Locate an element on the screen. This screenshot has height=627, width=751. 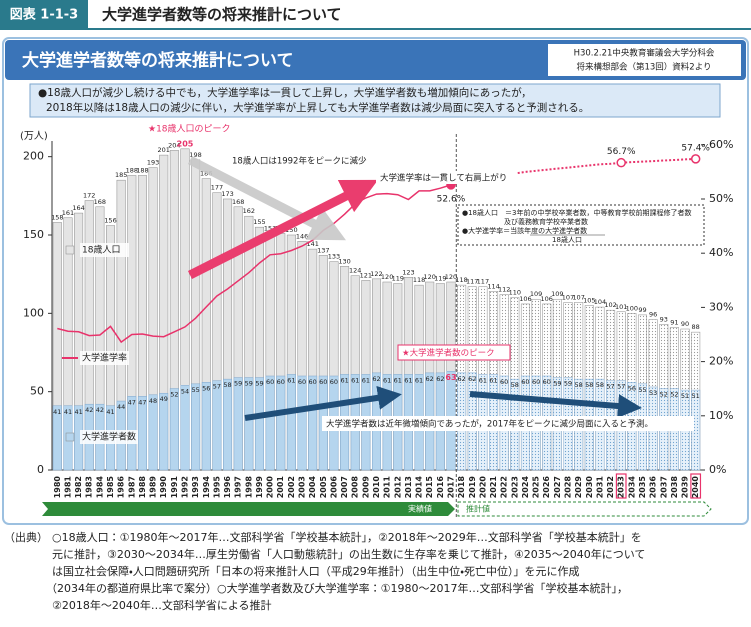
data-label: 100 is located at coordinates (632, 308).